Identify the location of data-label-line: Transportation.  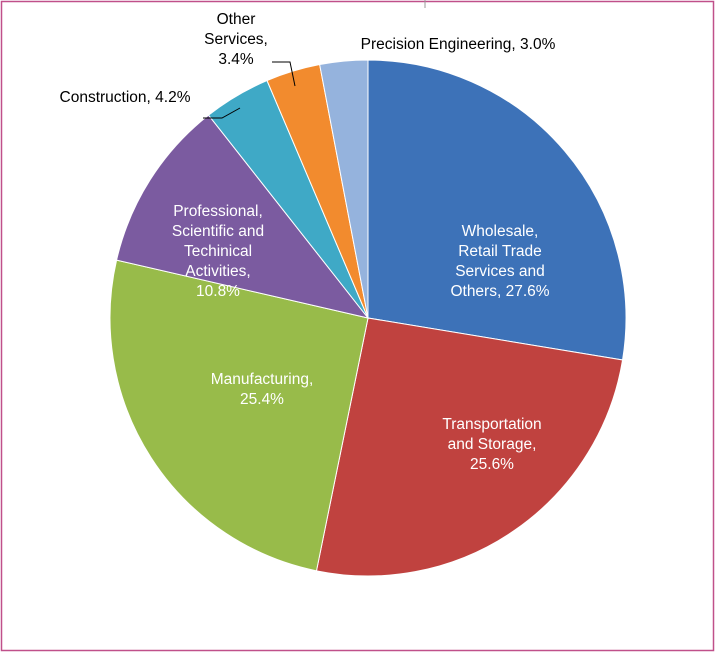
(491, 424).